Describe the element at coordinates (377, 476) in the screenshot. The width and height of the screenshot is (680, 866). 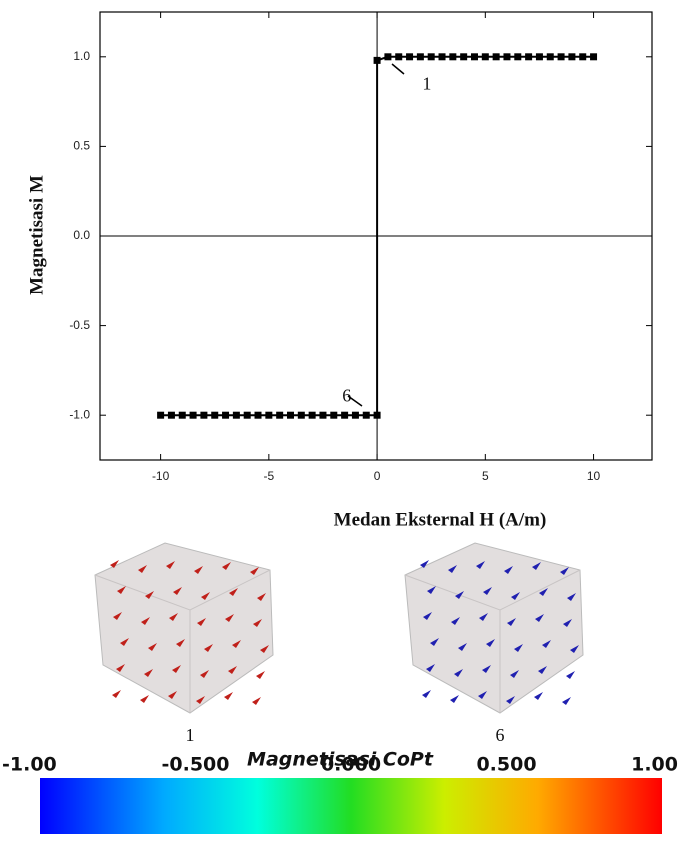
I see `x-tick-label: 0` at that location.